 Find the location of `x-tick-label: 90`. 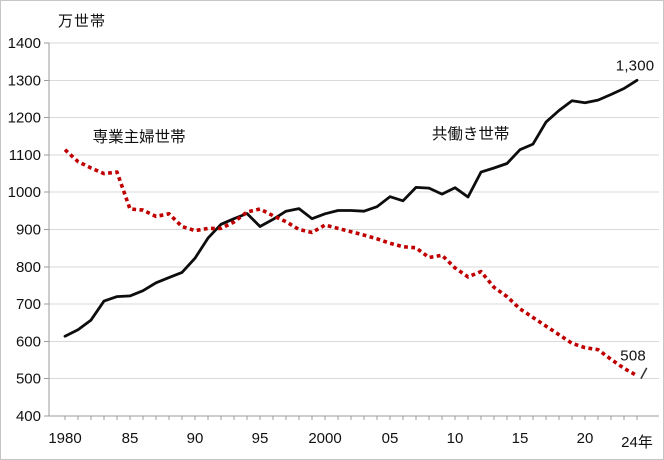

x-tick-label: 90 is located at coordinates (195, 438).